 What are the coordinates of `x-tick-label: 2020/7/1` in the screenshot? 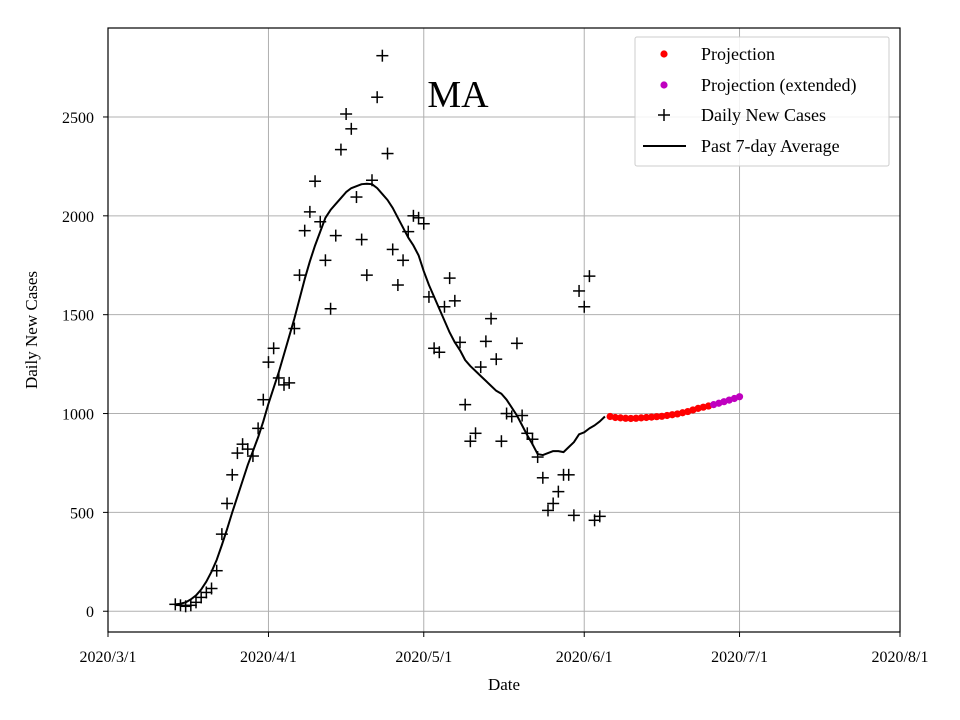 It's located at (739, 657).